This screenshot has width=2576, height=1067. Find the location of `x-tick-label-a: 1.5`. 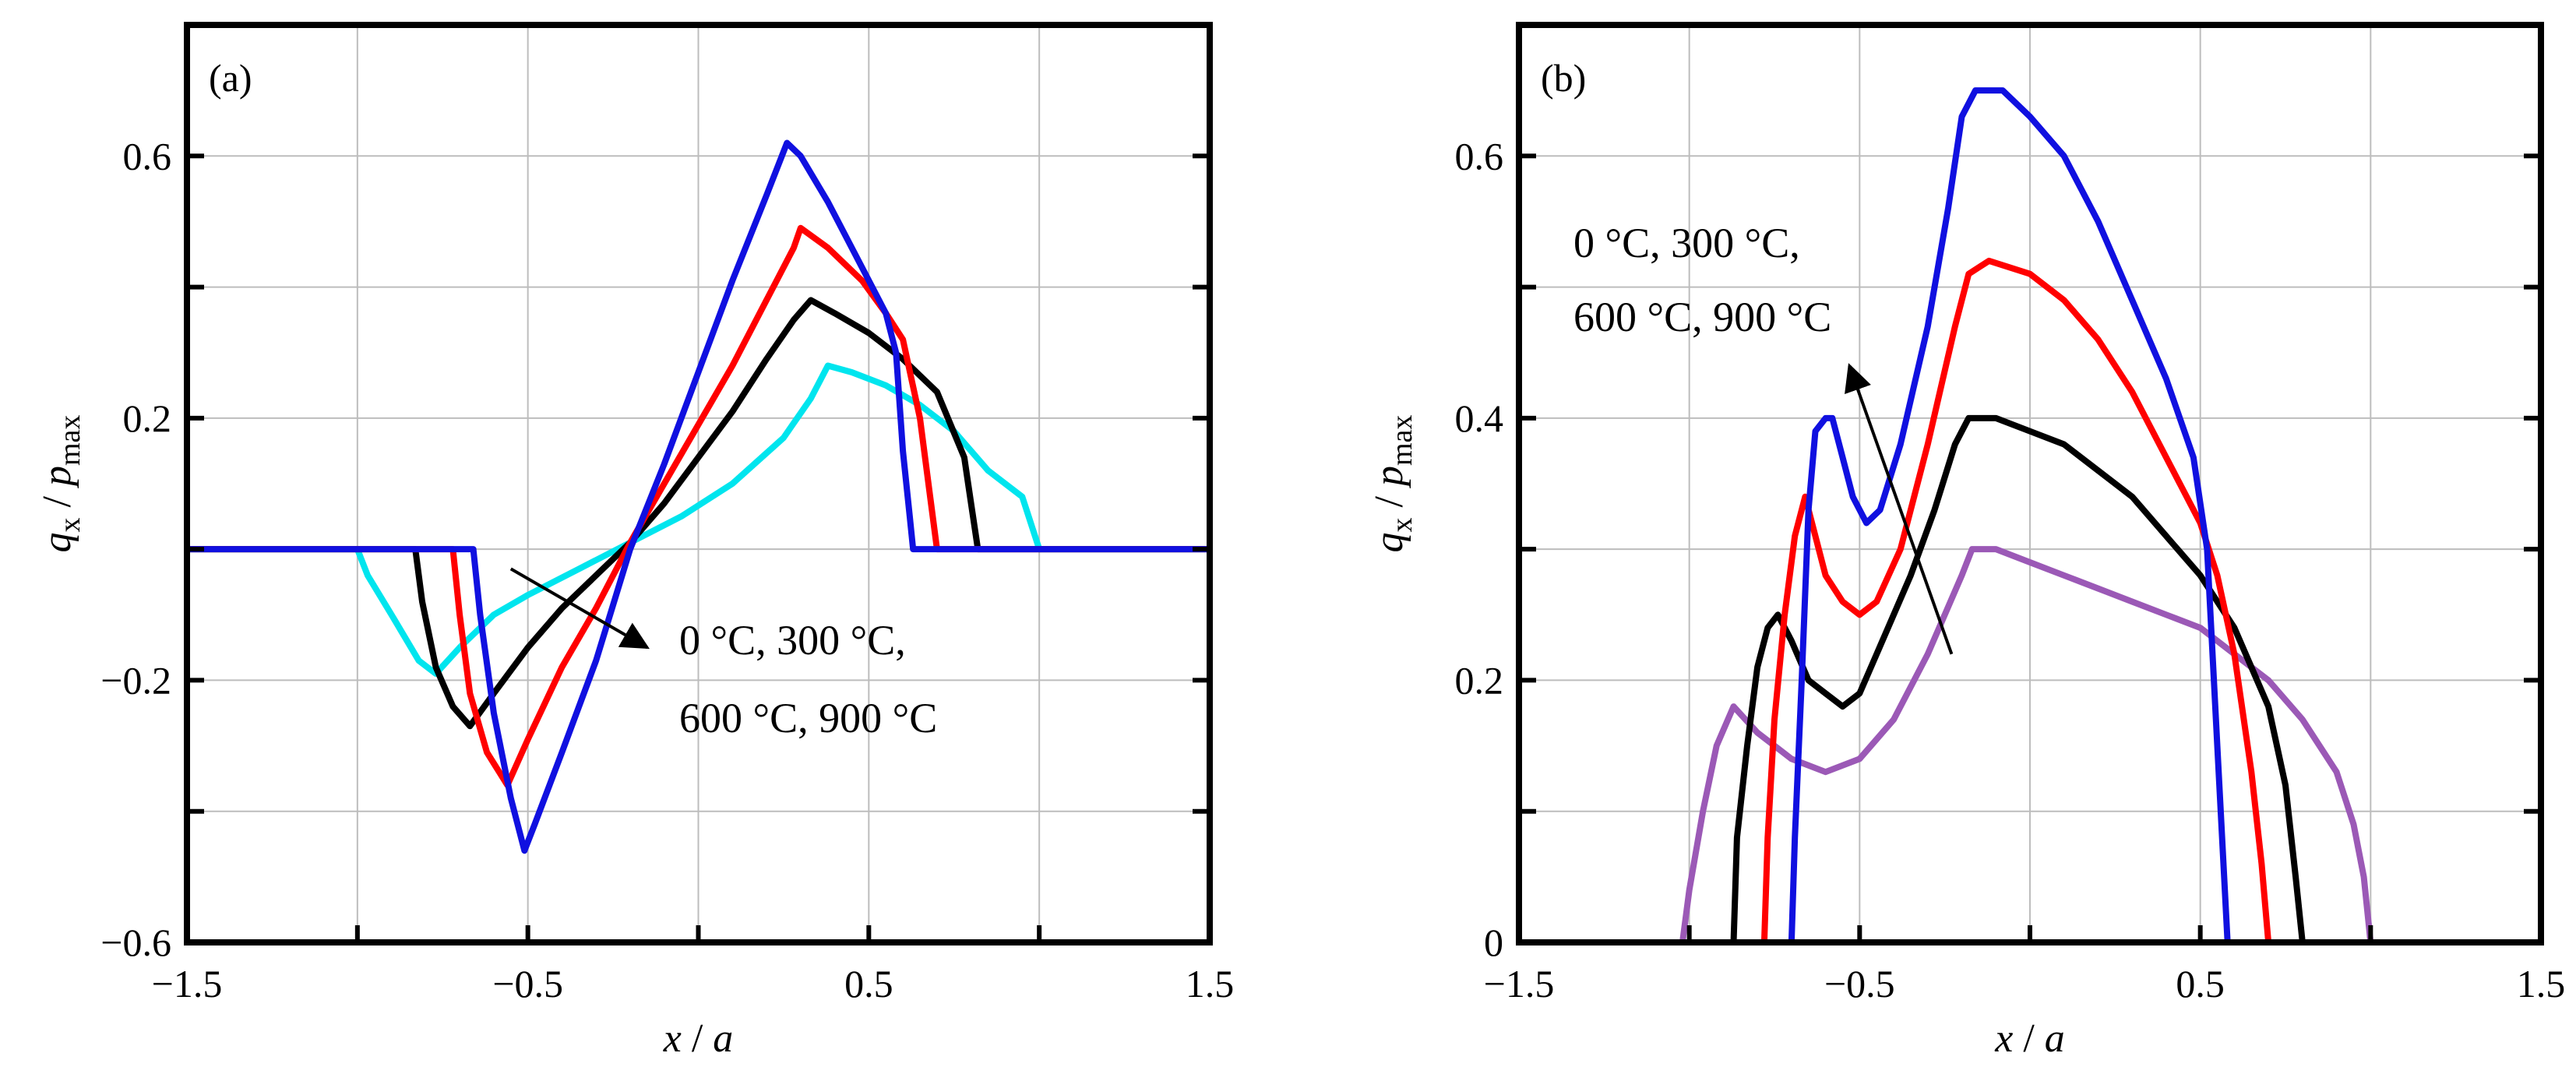

x-tick-label-a: 1.5 is located at coordinates (1210, 983).